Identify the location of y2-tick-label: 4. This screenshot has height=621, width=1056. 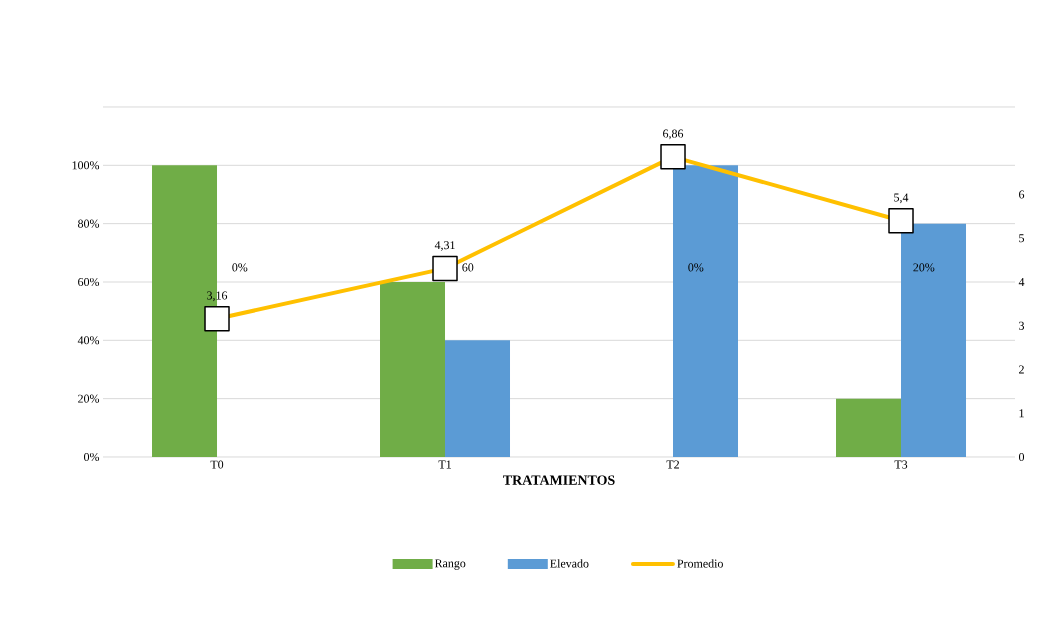
(1021, 282).